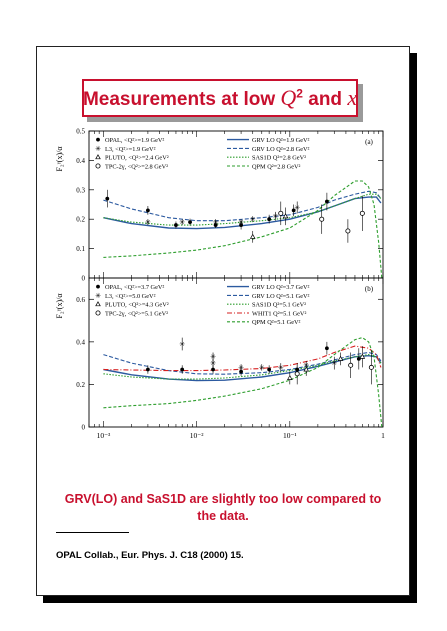  What do you see at coordinates (279, 313) in the screenshot?
I see `panel-b-legend-right-entry: WHIT1 Q²=5.1 GeV²` at bounding box center [279, 313].